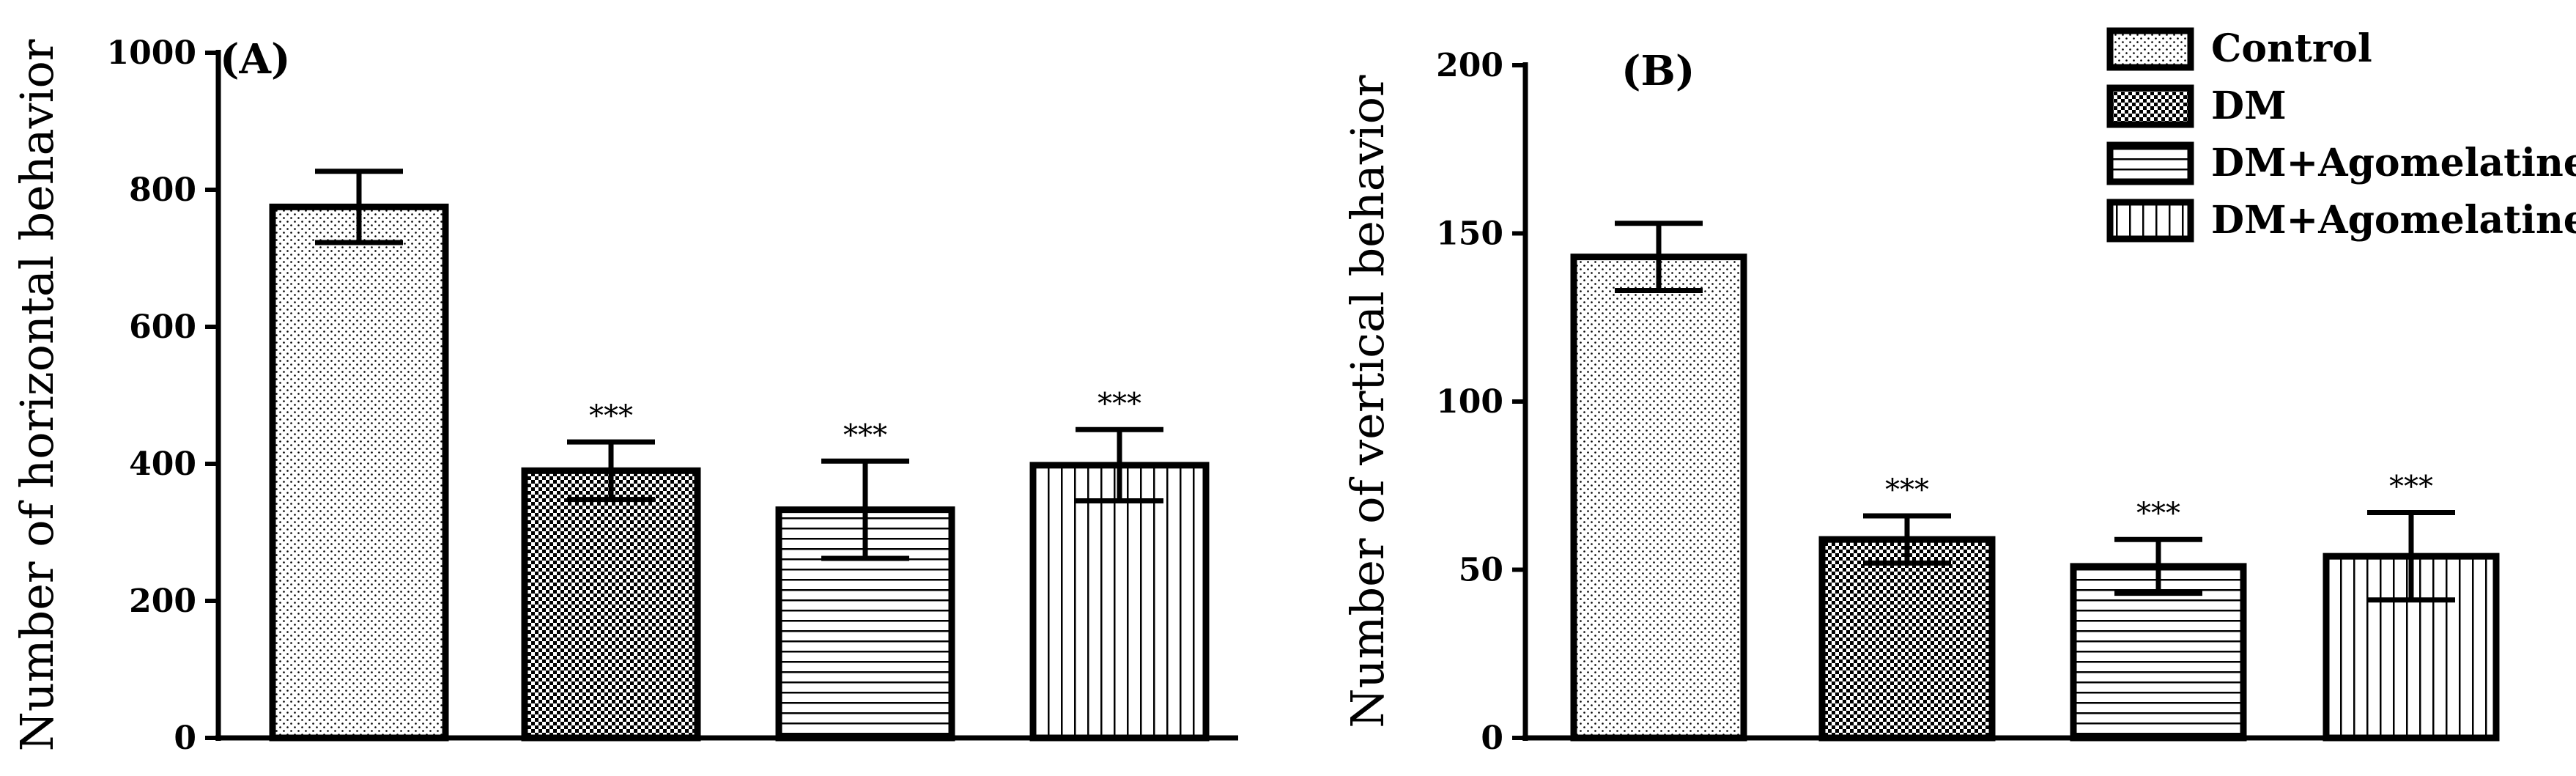 The image size is (2576, 776). Describe the element at coordinates (37, 395) in the screenshot. I see `y-axis-title: Number of horizontal behavior` at that location.